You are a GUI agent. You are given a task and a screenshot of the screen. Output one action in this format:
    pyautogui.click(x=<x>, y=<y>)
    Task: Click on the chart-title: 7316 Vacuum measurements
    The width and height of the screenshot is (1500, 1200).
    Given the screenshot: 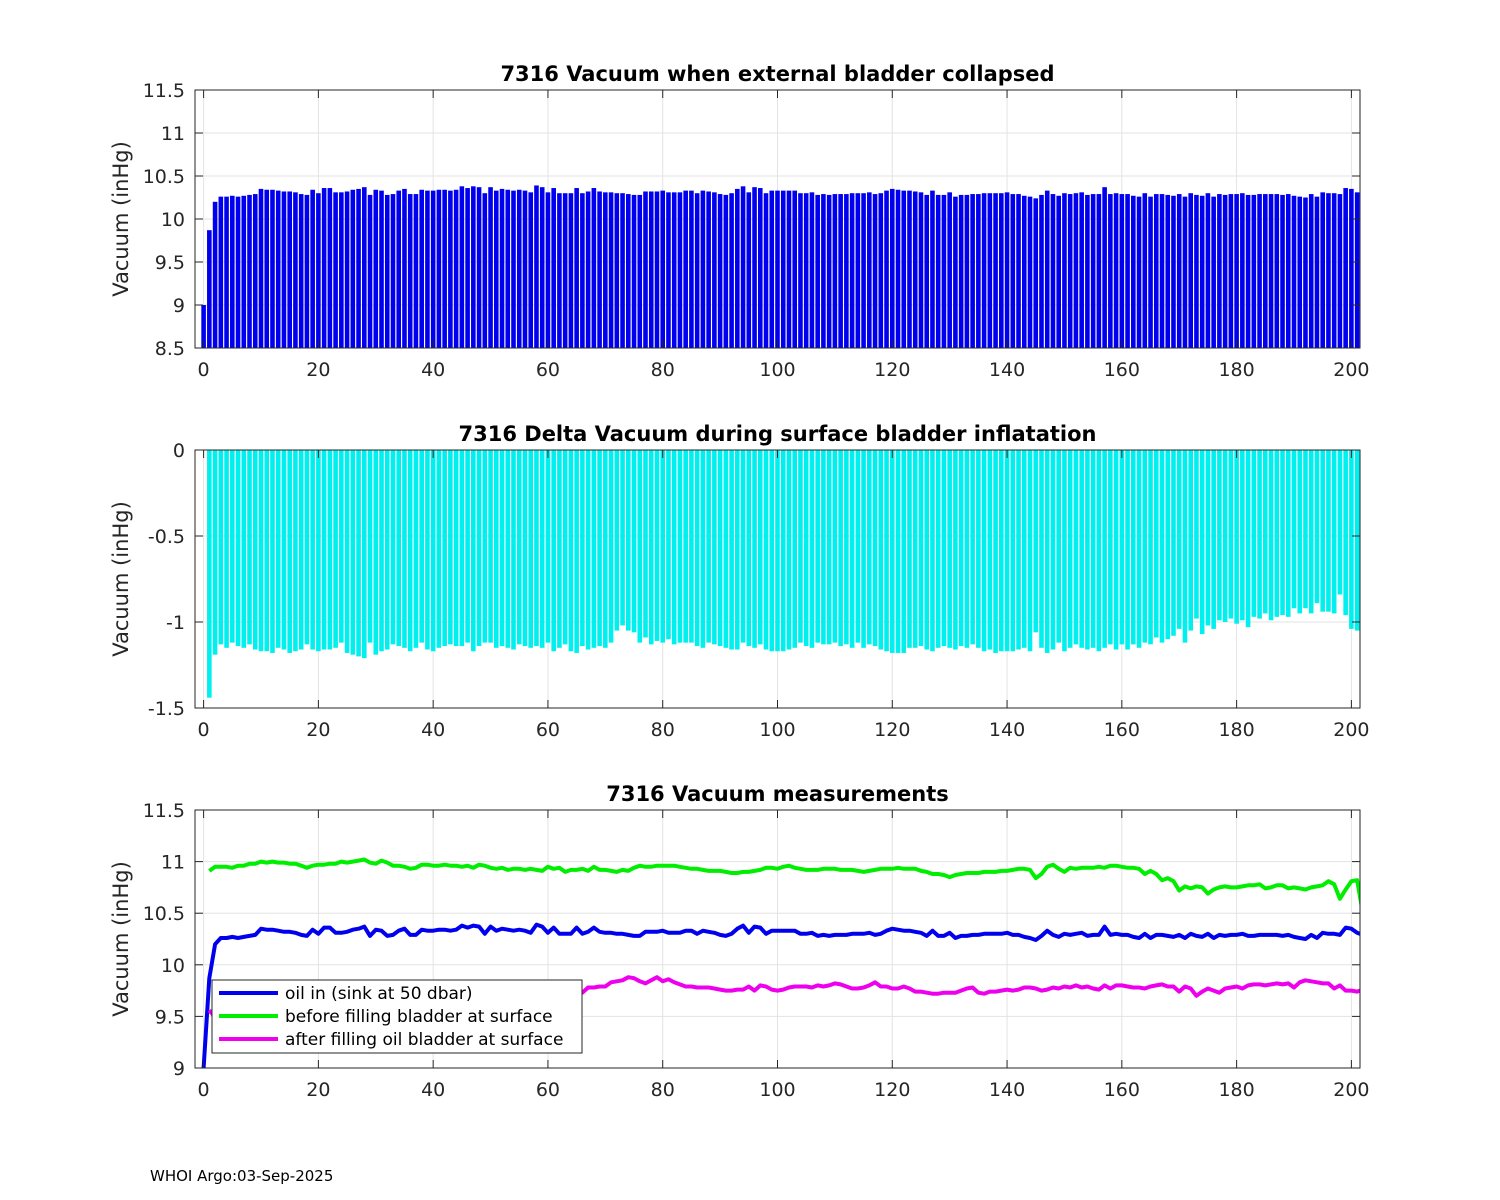 What is the action you would take?
    pyautogui.click(x=777, y=794)
    